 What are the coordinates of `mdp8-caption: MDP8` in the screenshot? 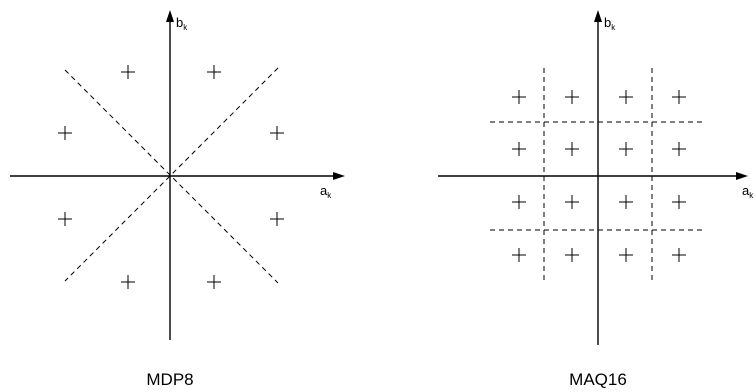 It's located at (169, 379).